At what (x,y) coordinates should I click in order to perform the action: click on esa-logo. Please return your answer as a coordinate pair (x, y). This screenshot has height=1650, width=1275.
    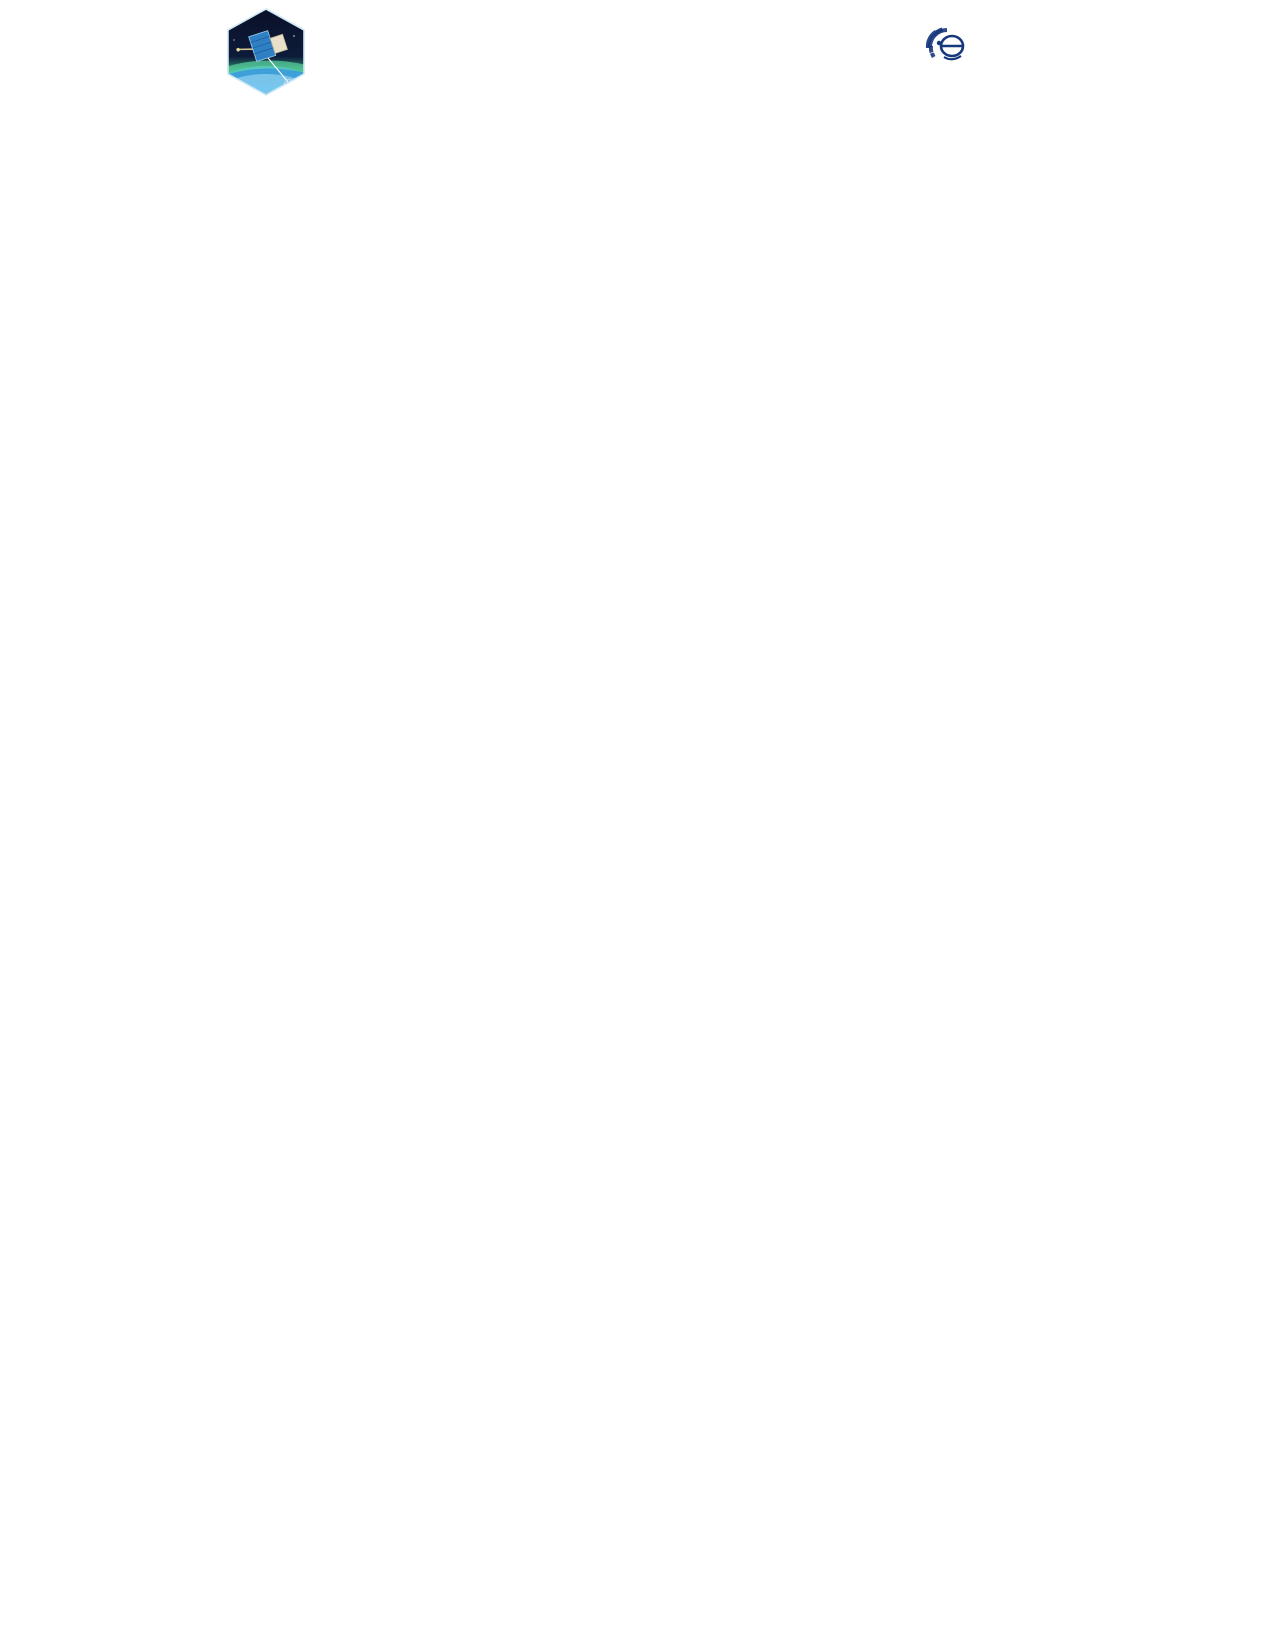
    Looking at the image, I should click on (982, 47).